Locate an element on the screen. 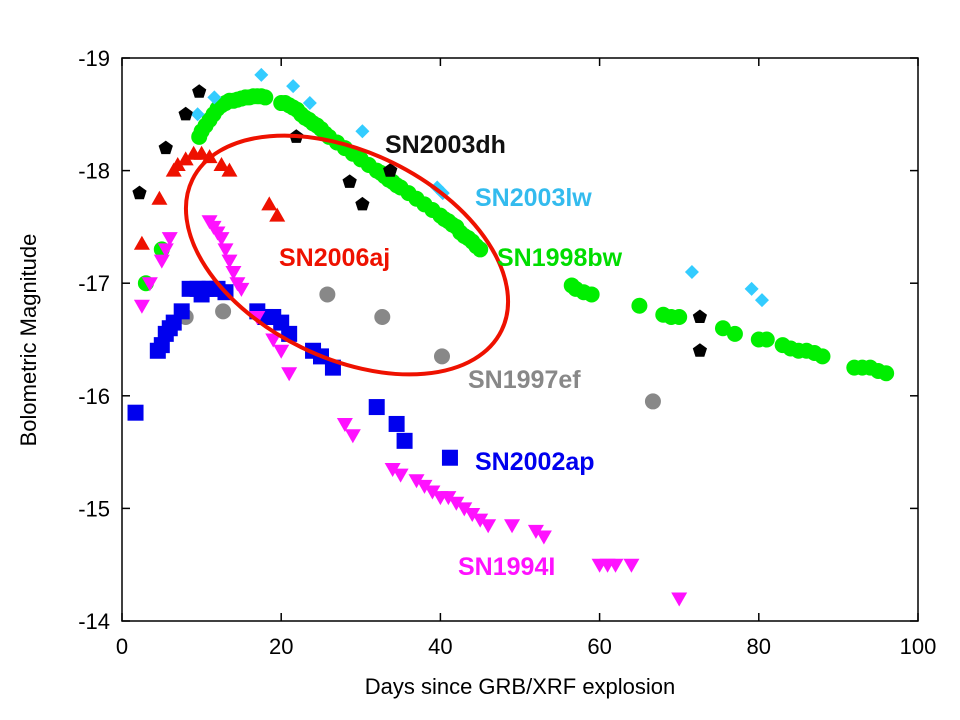 Image resolution: width=960 pixels, height=720 pixels. x-tick-label: 40 is located at coordinates (440, 646).